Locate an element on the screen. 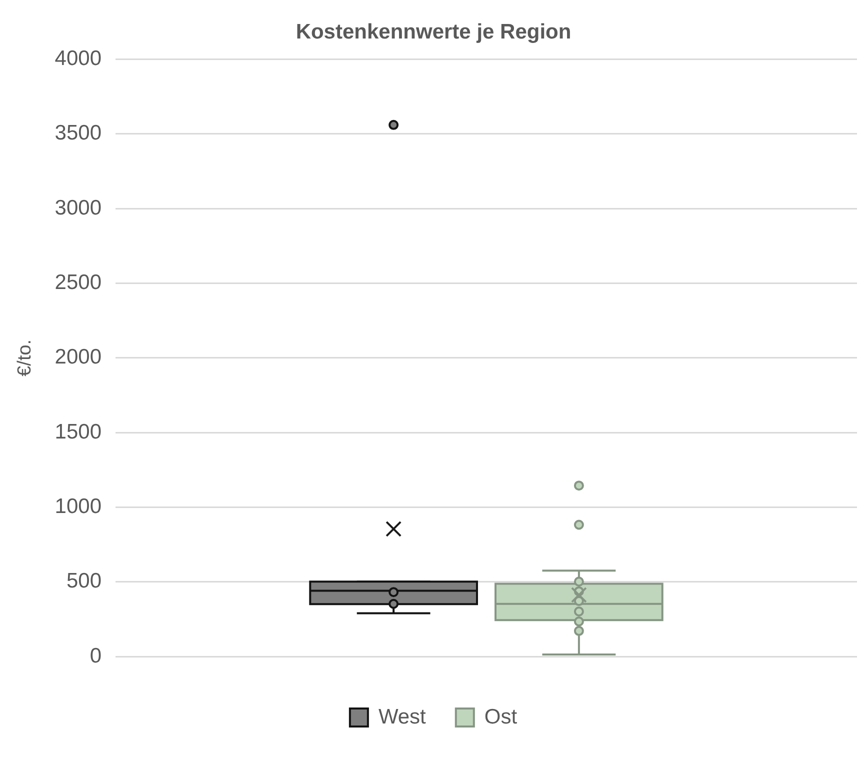 Image resolution: width=865 pixels, height=758 pixels. y-tick-label: 1000 is located at coordinates (78, 506).